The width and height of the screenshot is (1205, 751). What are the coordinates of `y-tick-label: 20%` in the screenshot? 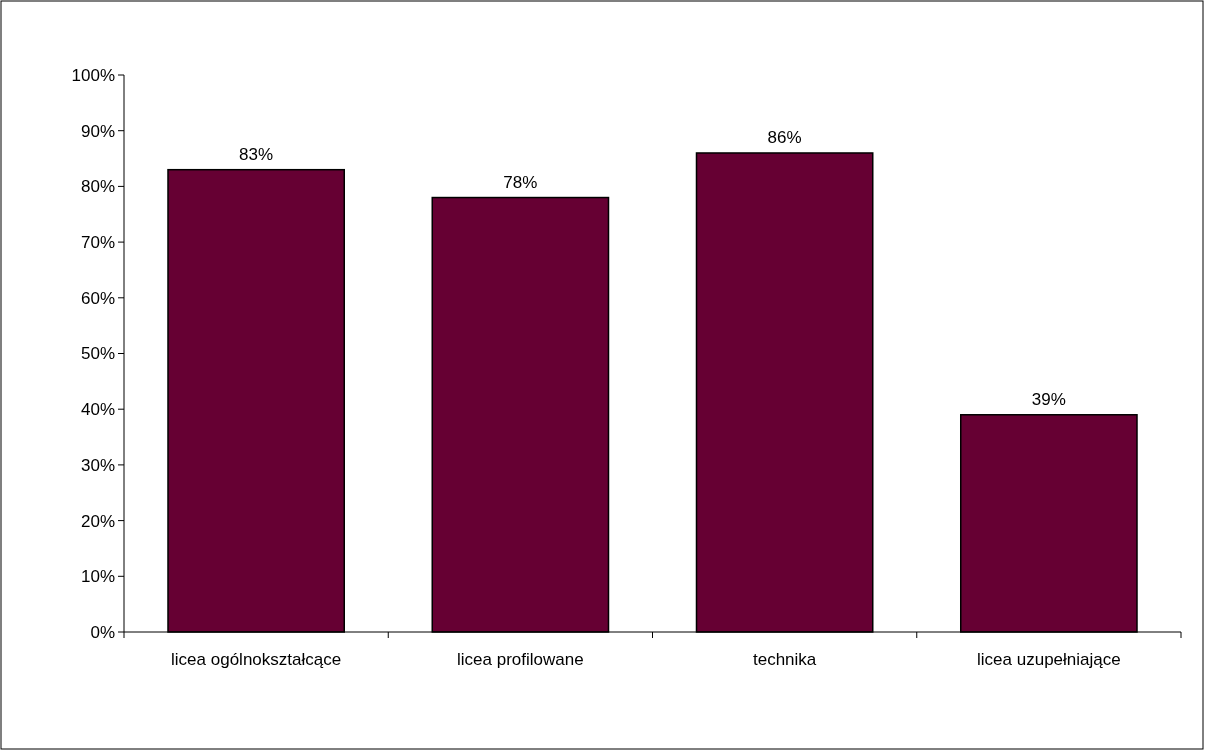 It's located at (97, 521).